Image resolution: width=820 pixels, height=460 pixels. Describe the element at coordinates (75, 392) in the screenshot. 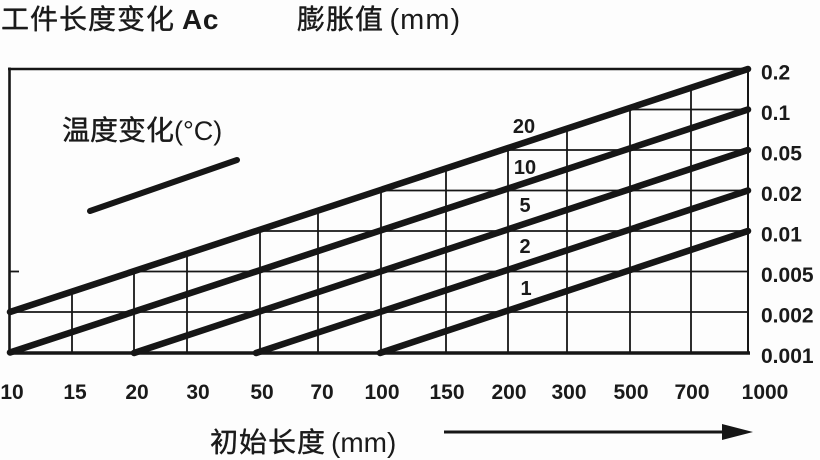

I see `svg-text: 15` at that location.